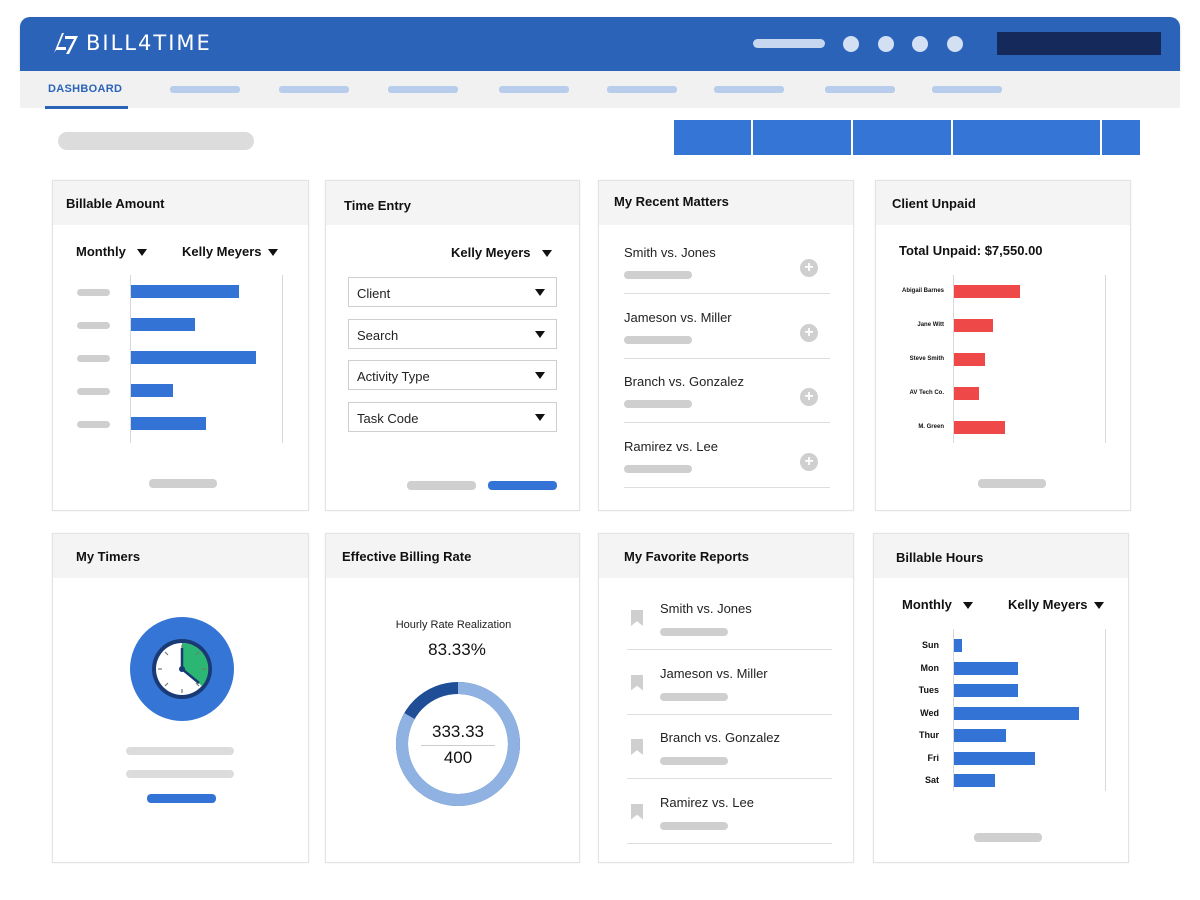  What do you see at coordinates (85, 89) in the screenshot?
I see `tab-dashboard: DASHBOARD` at bounding box center [85, 89].